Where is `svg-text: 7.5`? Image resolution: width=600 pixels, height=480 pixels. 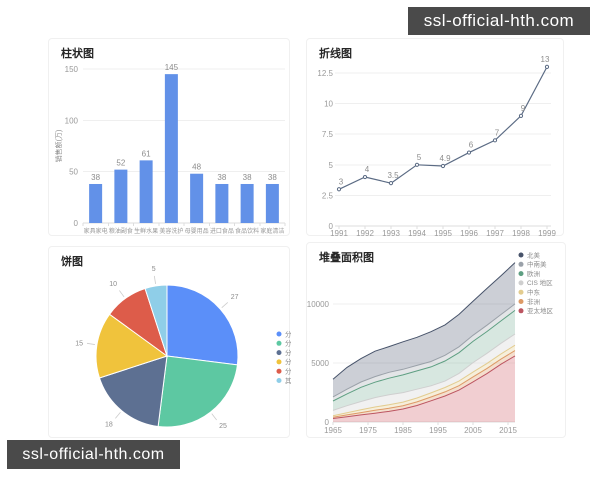 svg-text: 7.5 is located at coordinates (328, 134).